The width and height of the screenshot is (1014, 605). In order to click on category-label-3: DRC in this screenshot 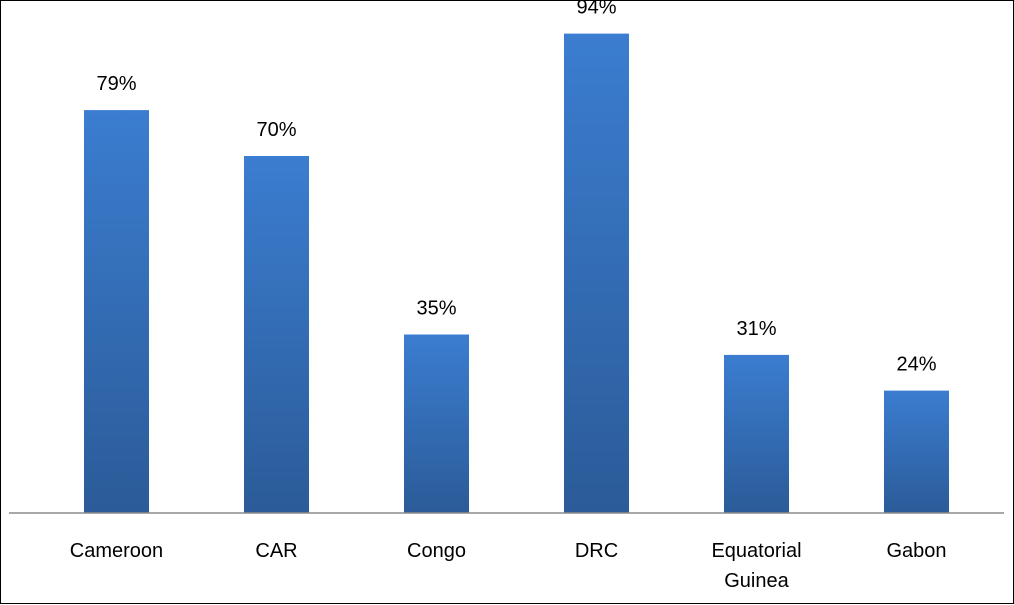, I will do `click(596, 551)`.